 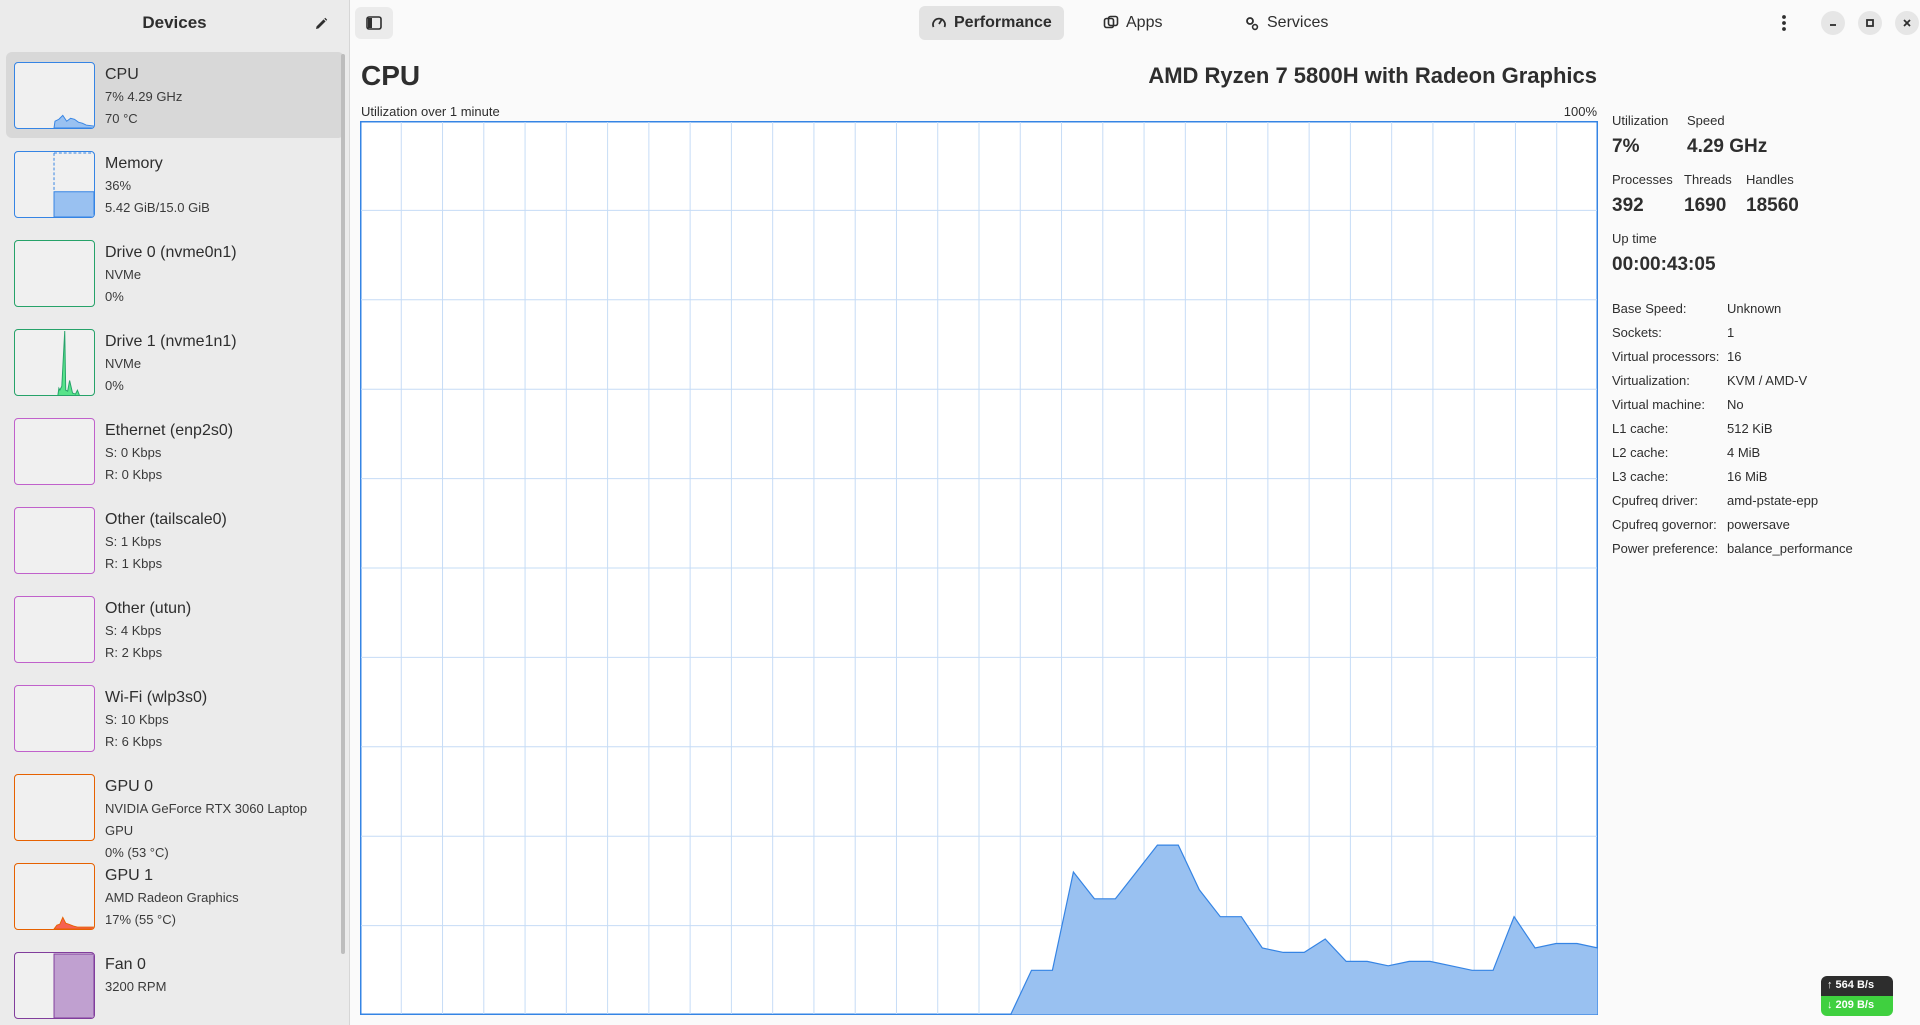 What do you see at coordinates (1655, 500) in the screenshot?
I see `property-label: Cpufreq driver:` at bounding box center [1655, 500].